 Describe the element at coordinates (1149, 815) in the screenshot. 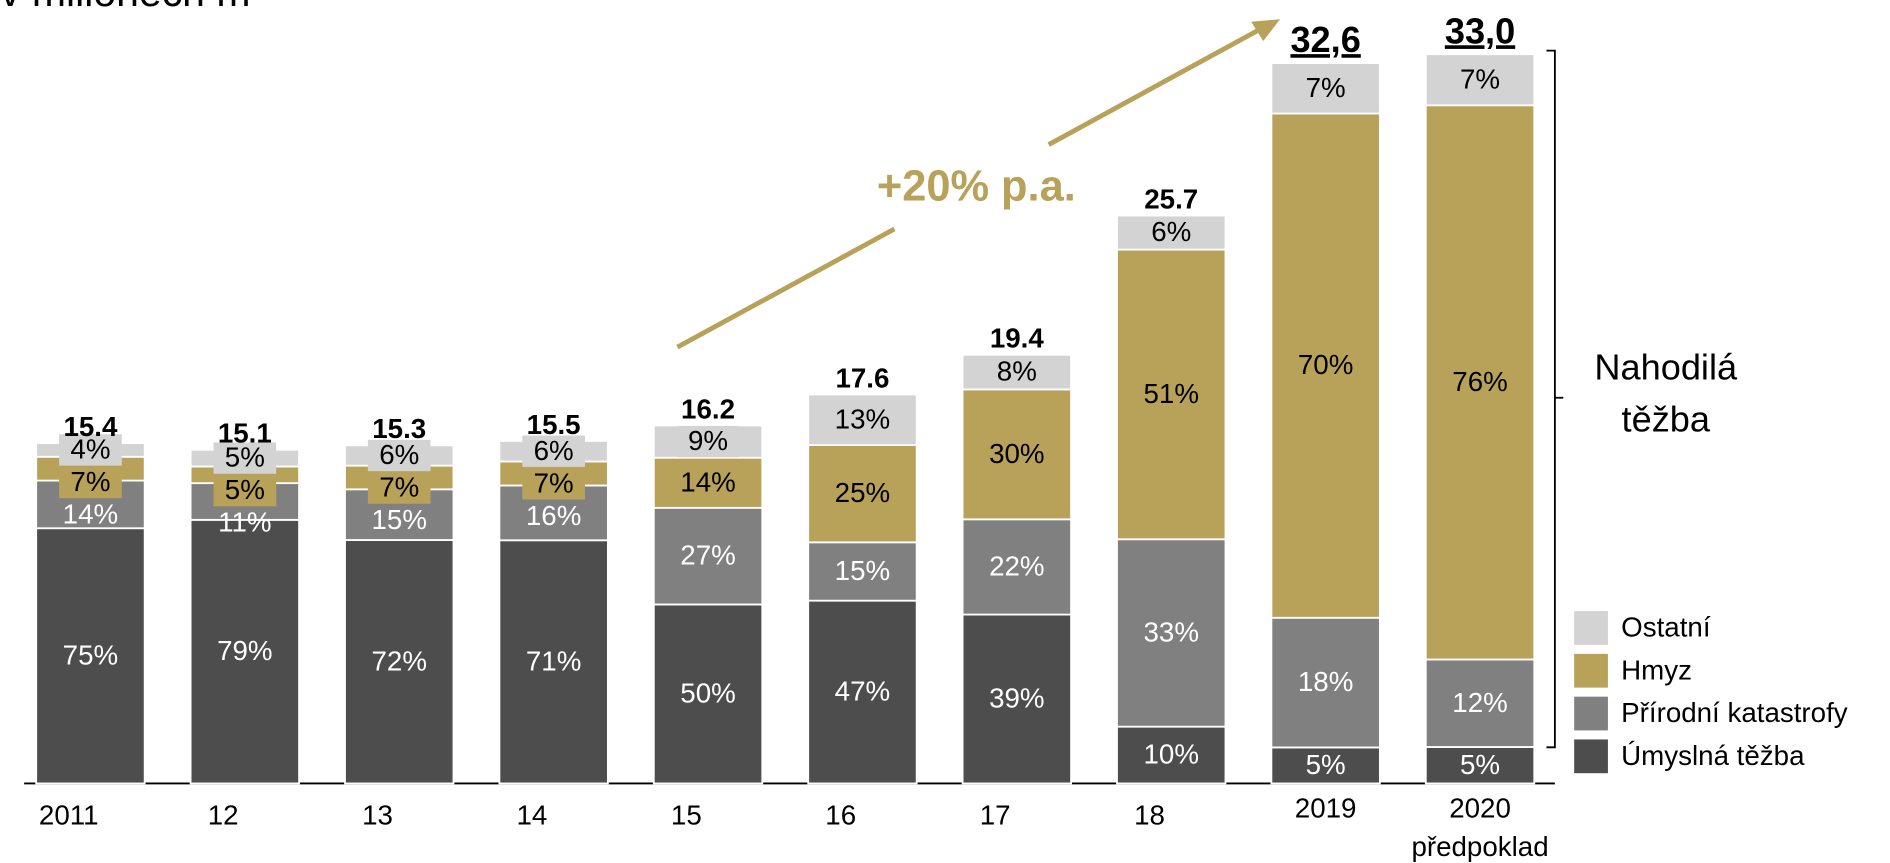

I see `x-tick-label: 18` at that location.